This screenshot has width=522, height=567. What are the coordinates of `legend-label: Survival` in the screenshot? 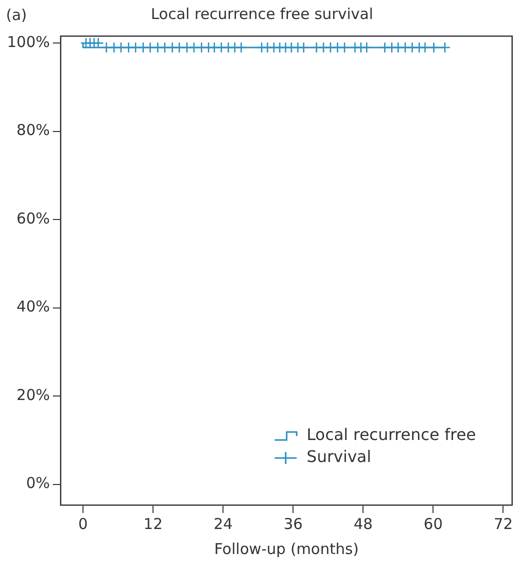 It's located at (339, 456).